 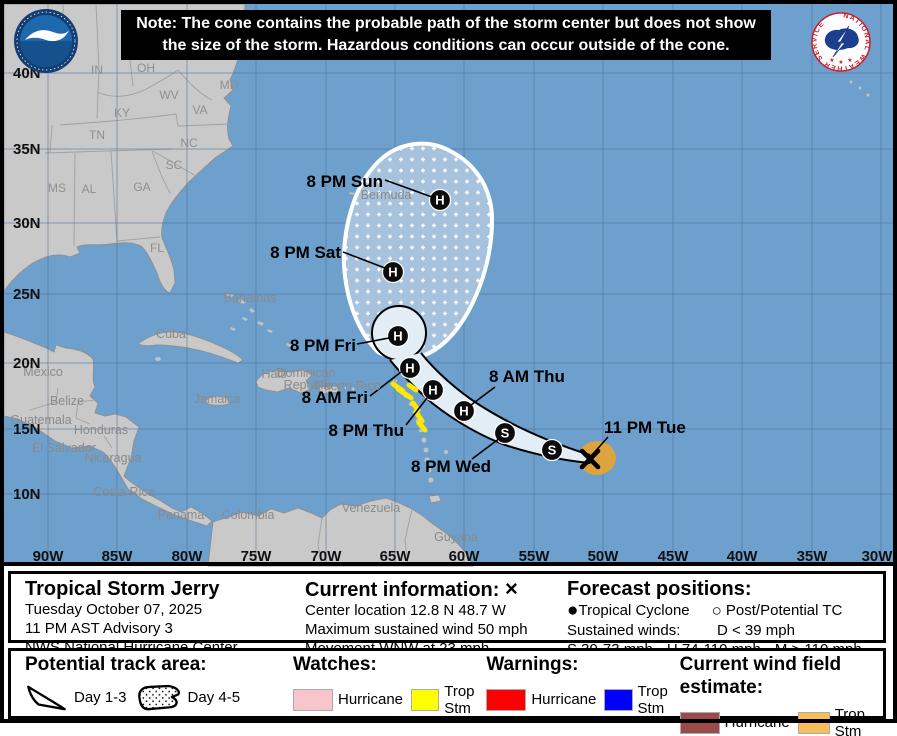 I want to click on lon-label: 50W, so click(x=604, y=556).